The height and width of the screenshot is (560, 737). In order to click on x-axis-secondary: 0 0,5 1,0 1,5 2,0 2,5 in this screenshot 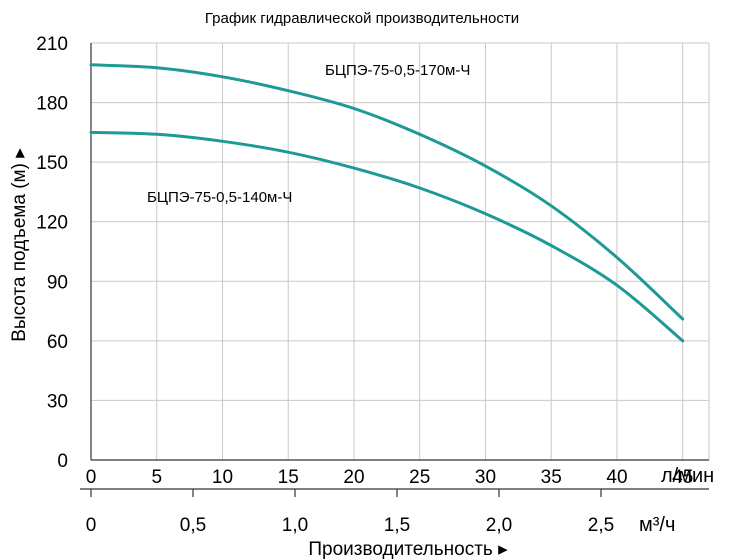, I will do `click(394, 512)`.